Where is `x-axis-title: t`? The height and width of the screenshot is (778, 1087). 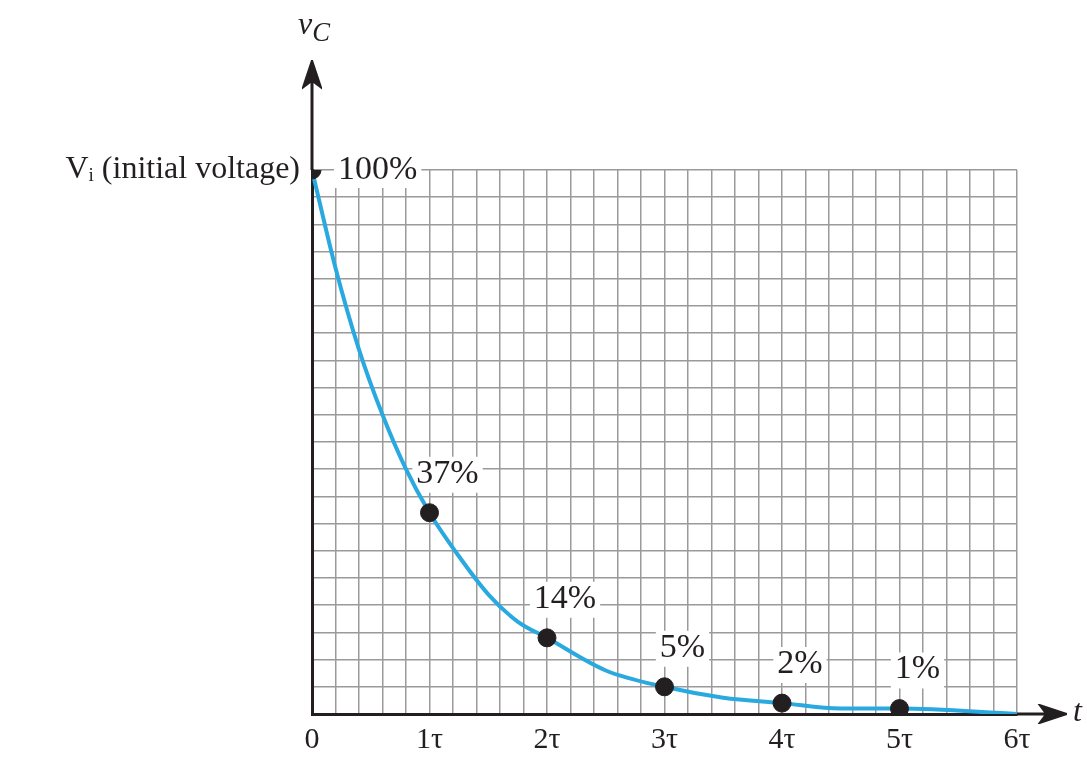
x-axis-title: t is located at coordinates (1077, 710).